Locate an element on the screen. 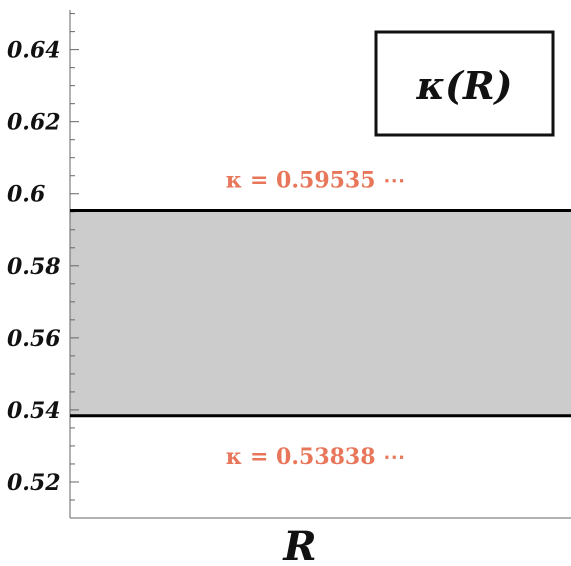 This screenshot has width=571, height=566. y-tick-label: 0.58 is located at coordinates (34, 267).